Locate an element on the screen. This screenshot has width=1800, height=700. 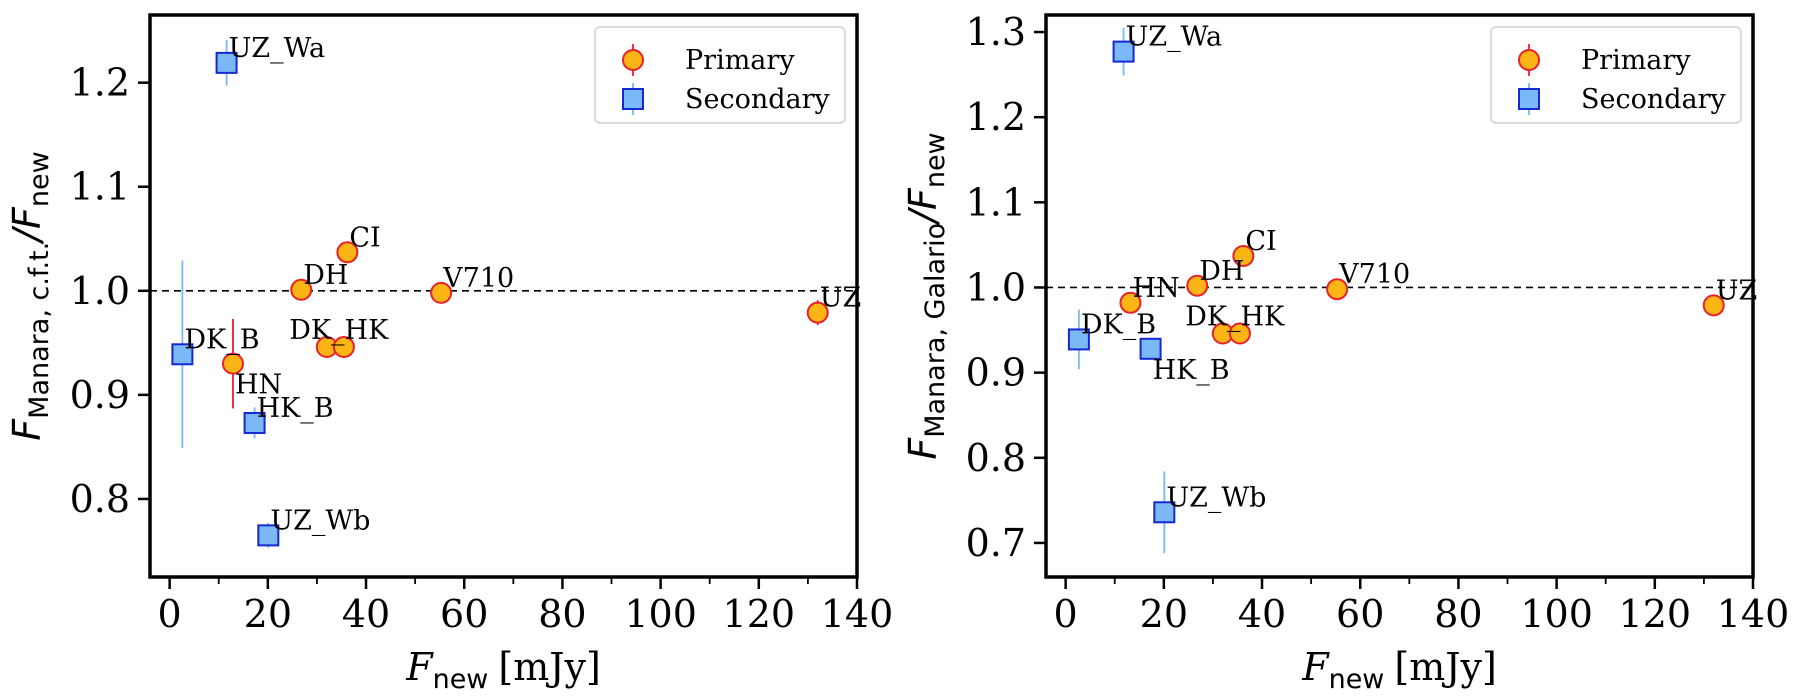
y-tick-label: 0.7 is located at coordinates (996, 543).